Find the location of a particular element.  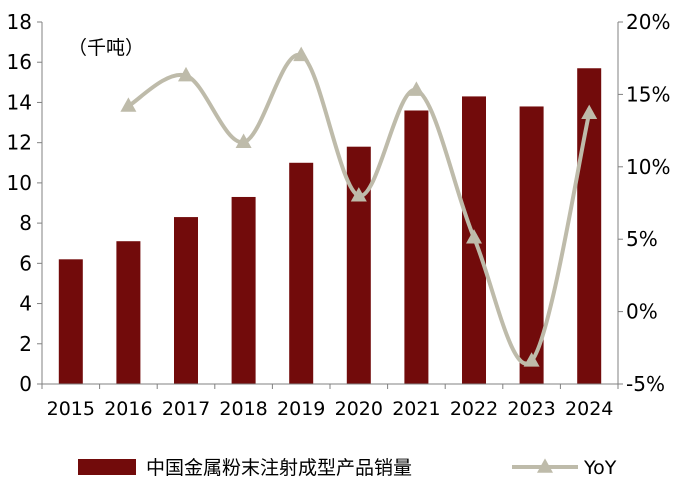

yoy-marker-2017 is located at coordinates (186, 74).